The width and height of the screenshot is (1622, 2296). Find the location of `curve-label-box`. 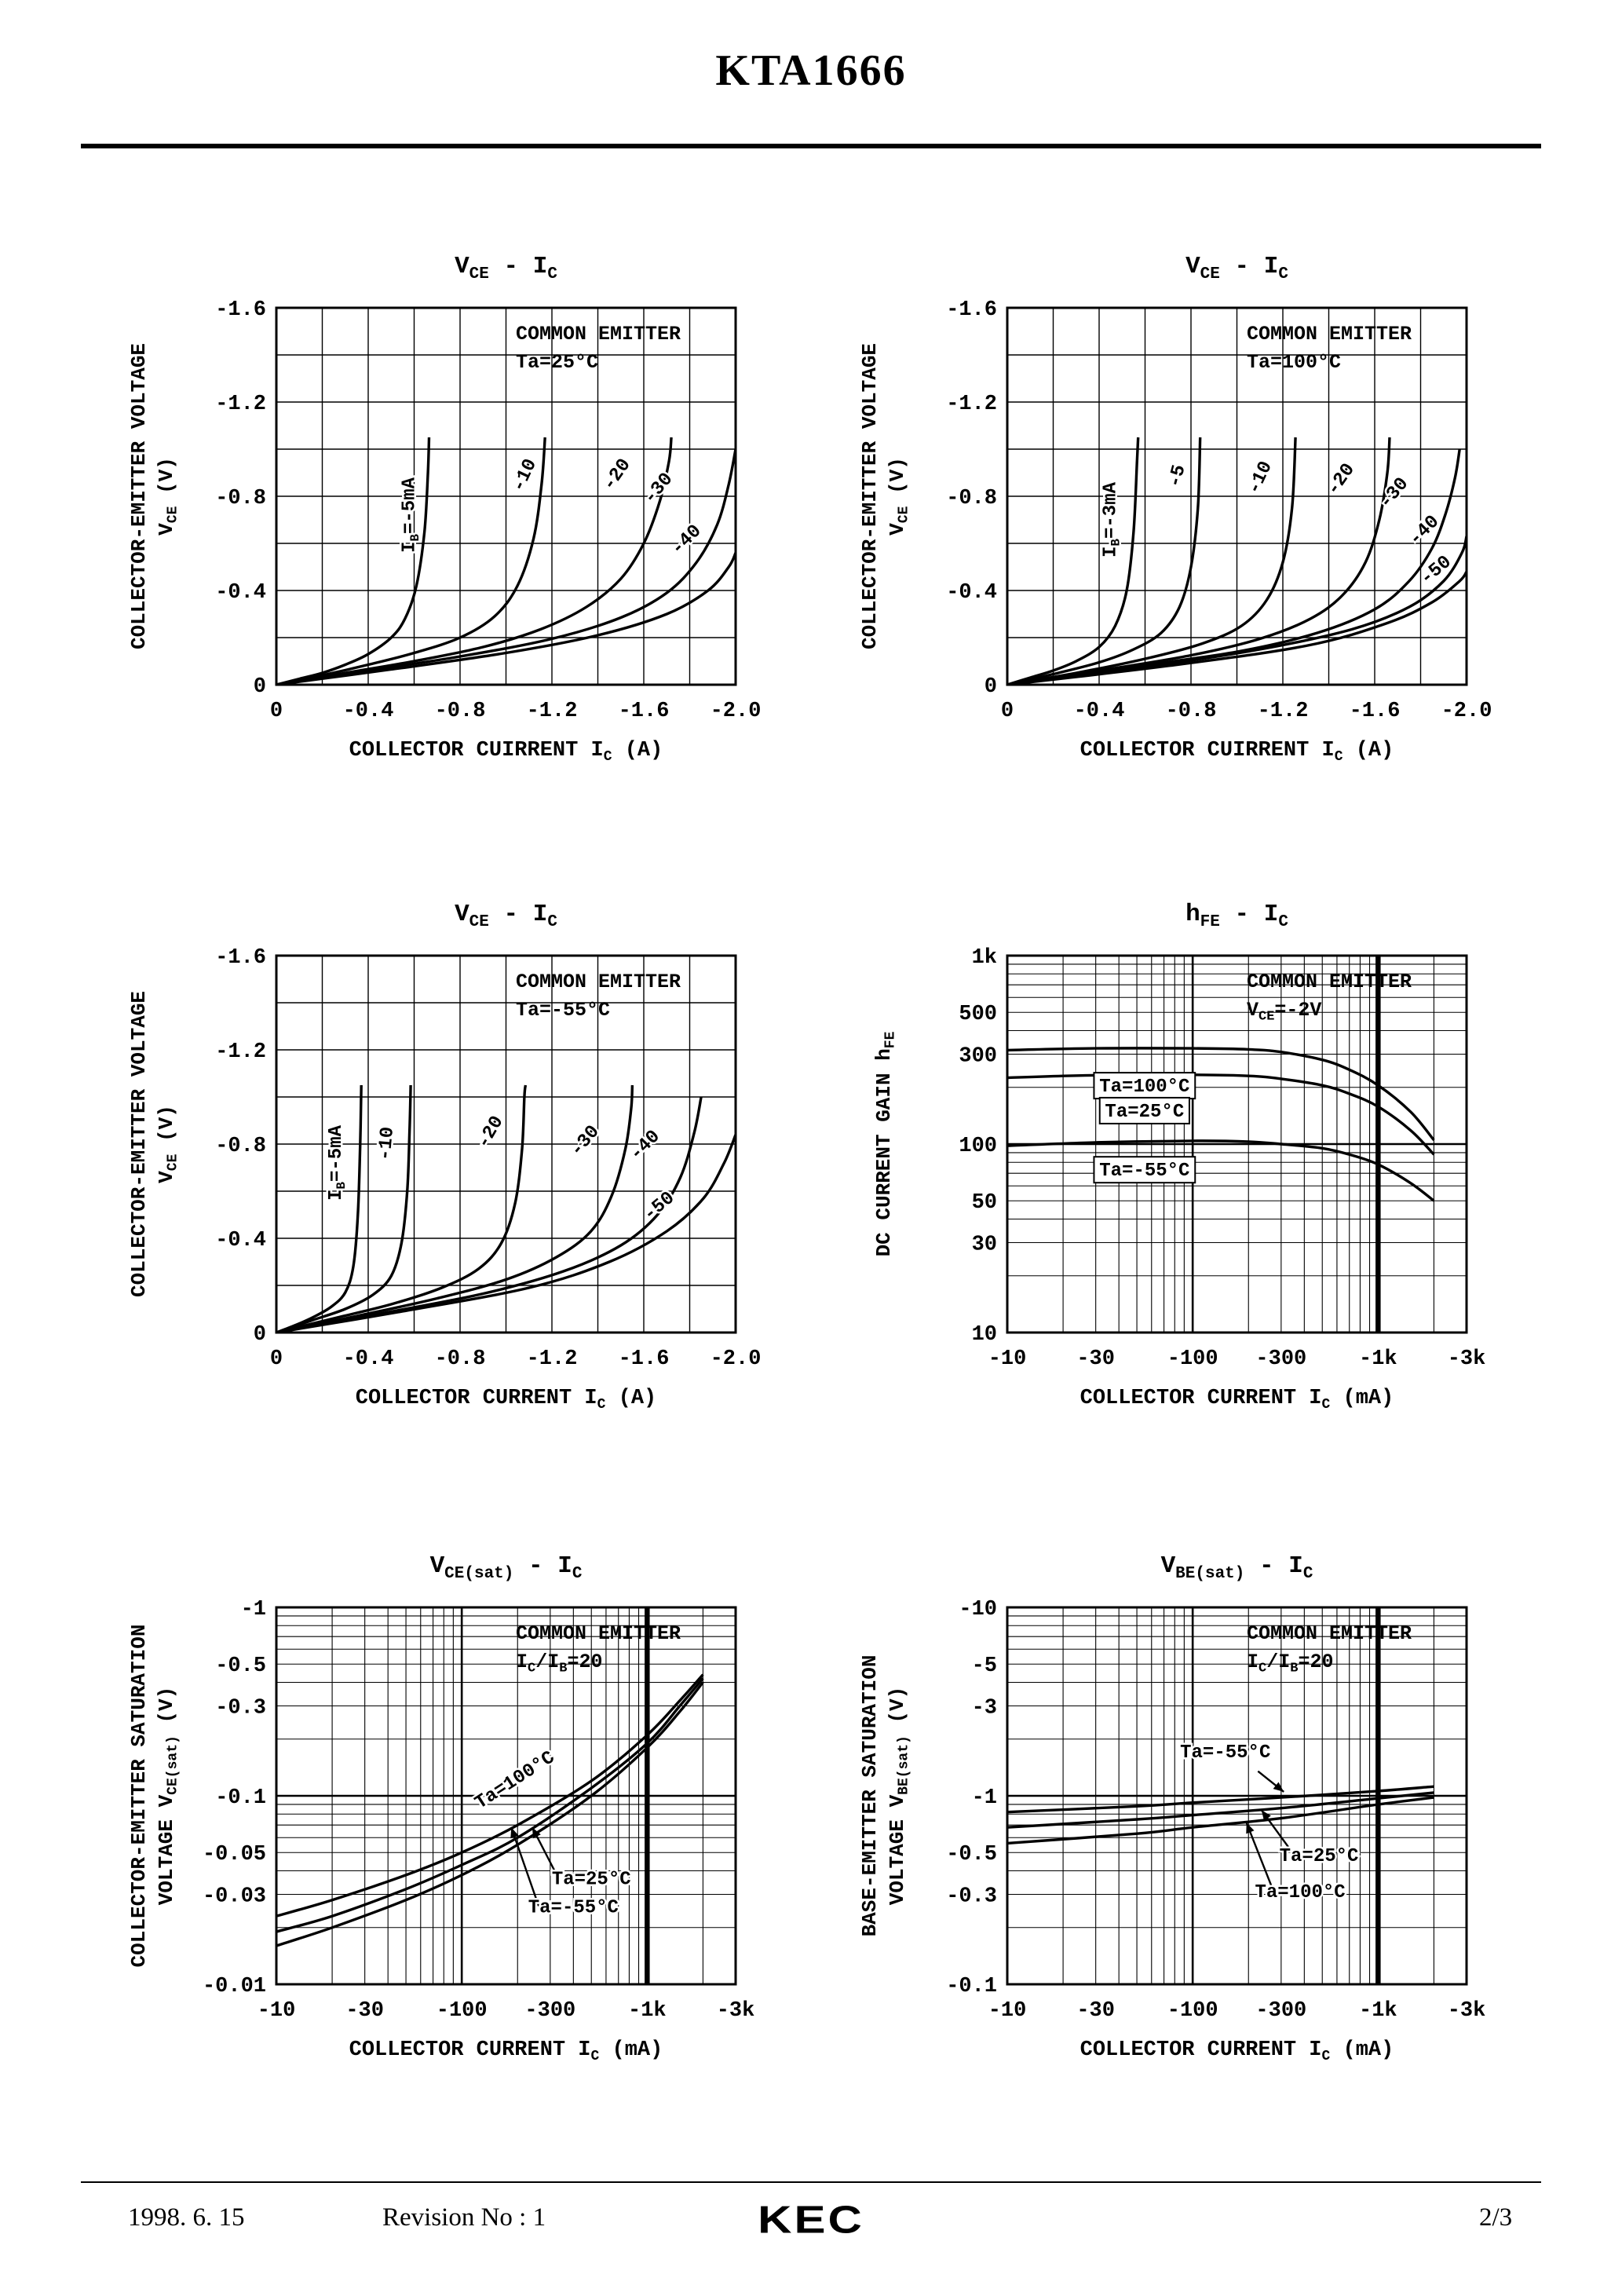

curve-label-box is located at coordinates (1144, 1170).